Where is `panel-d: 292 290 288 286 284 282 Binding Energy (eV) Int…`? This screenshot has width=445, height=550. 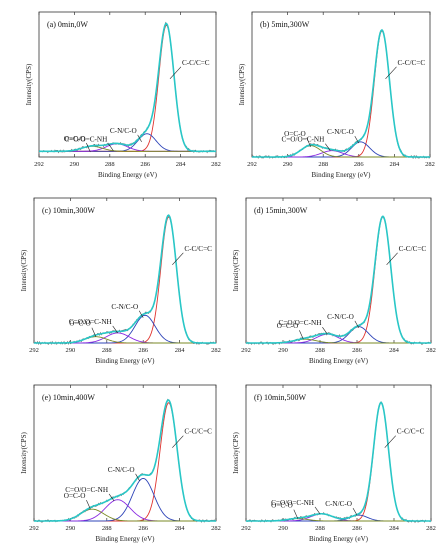 panel-d: 292 290 288 286 284 282 Binding Energy (eV) Int… is located at coordinates (334, 281).